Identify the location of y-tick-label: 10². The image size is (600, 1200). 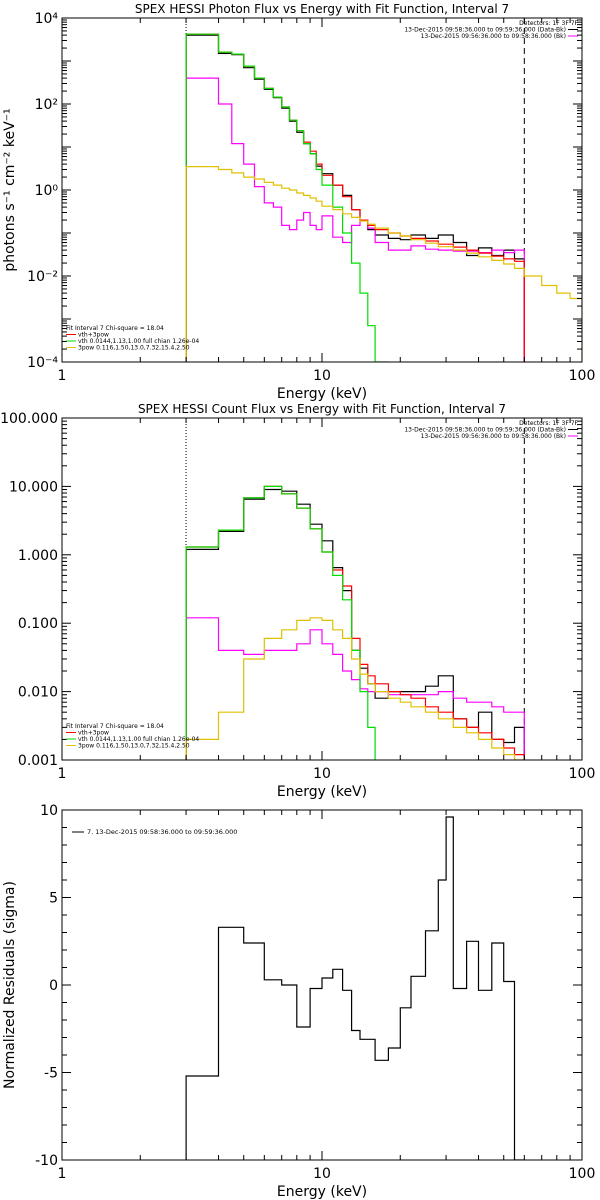
(46, 105).